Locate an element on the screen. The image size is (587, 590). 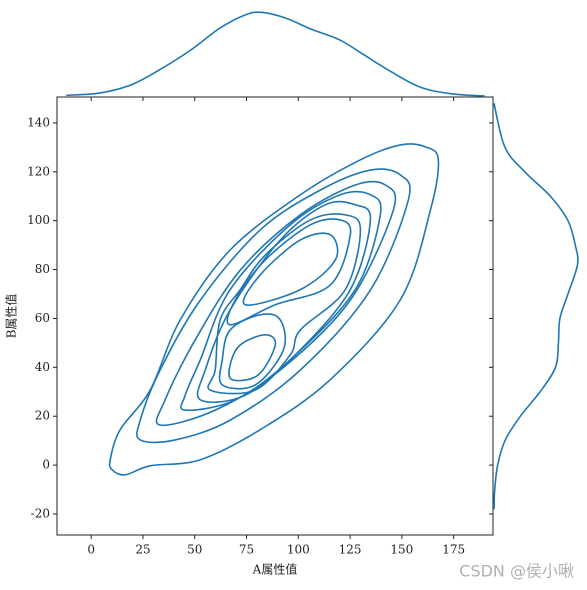
watermark: CSDN @侯小啾 is located at coordinates (516, 571).